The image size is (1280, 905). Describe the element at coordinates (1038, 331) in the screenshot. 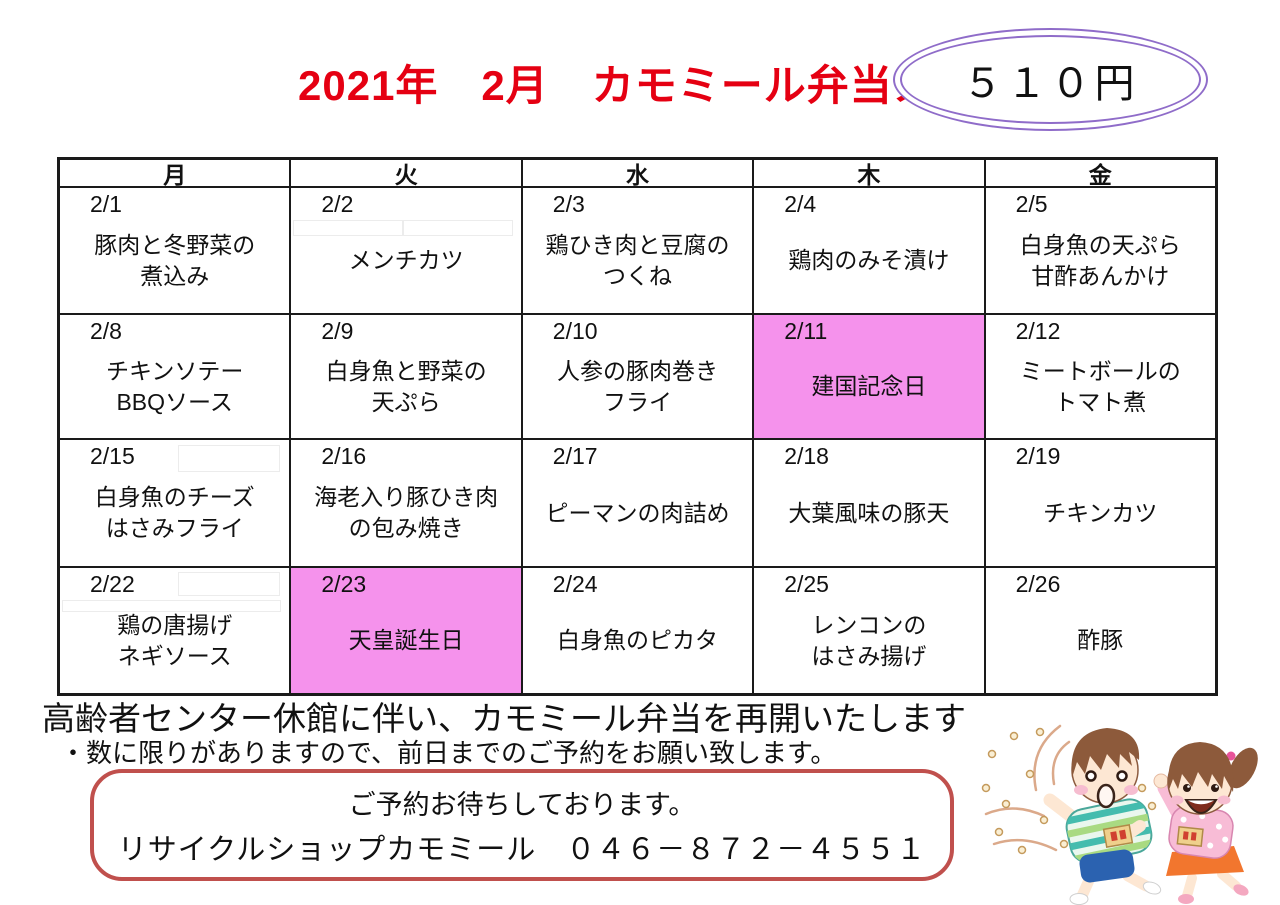

I see `cell-date: 2/12` at that location.